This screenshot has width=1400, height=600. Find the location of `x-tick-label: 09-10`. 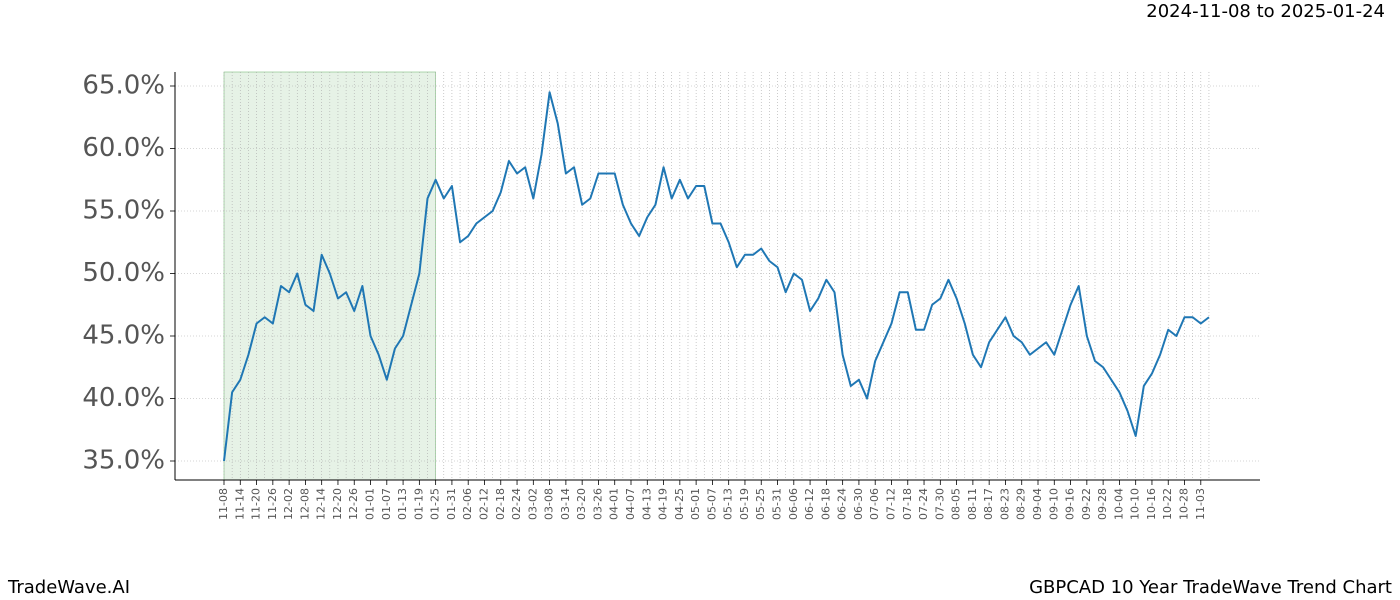

x-tick-label: 09-10 is located at coordinates (1053, 504).